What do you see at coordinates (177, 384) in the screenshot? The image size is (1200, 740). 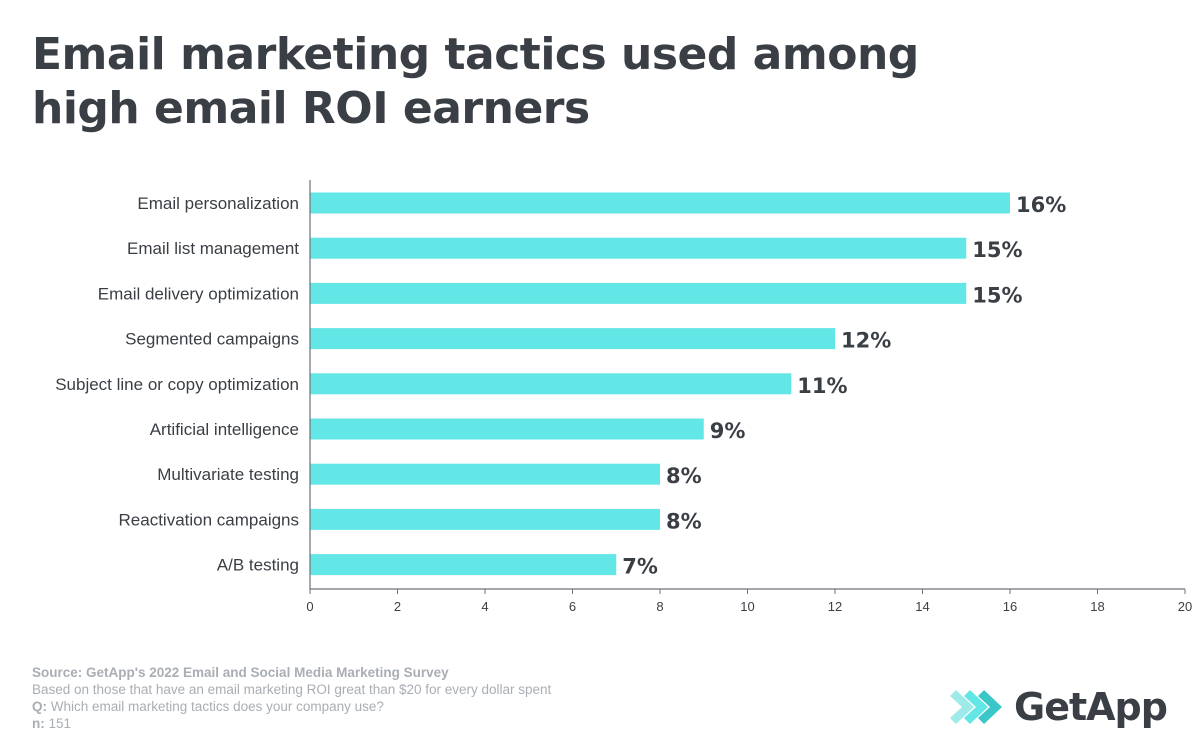 I see `category-label: Subject line or copy optimization` at bounding box center [177, 384].